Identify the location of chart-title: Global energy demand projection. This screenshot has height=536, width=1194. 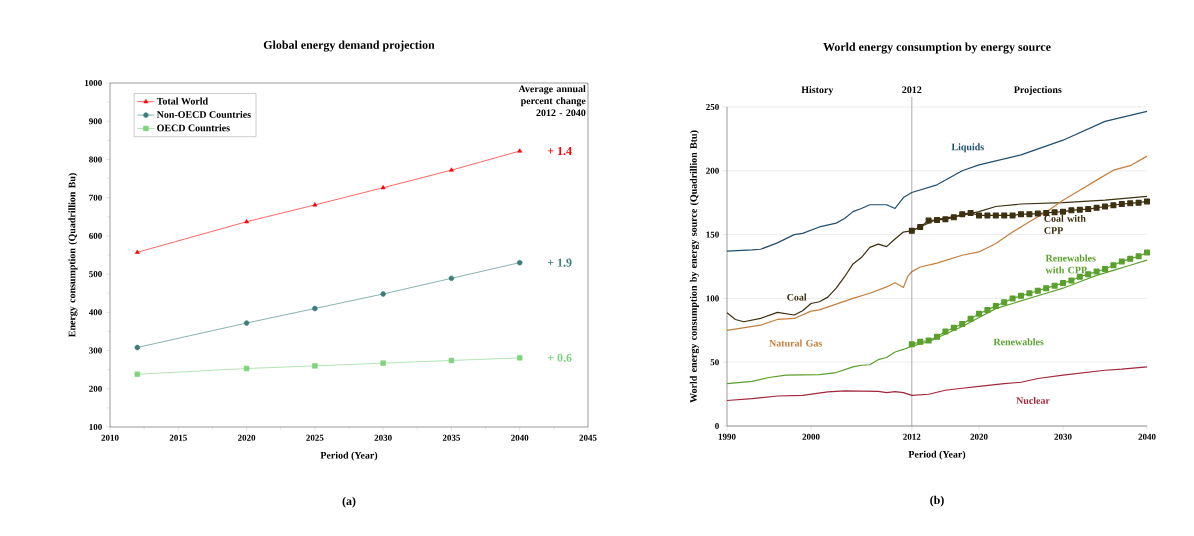
(349, 46).